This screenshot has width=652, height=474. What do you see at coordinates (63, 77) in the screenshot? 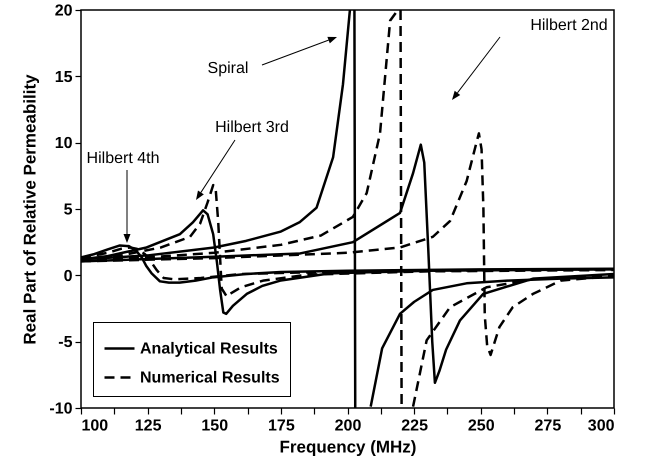
I see `y-tick-label: 15` at bounding box center [63, 77].